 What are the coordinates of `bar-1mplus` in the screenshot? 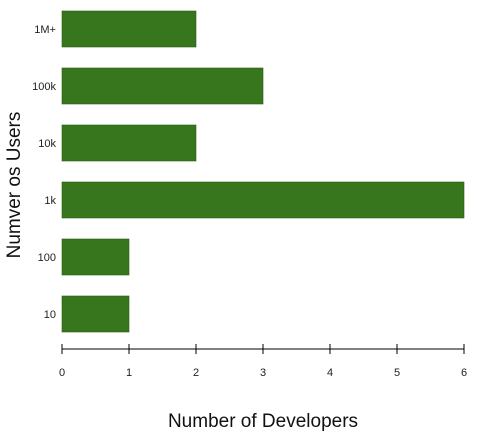 It's located at (129, 29).